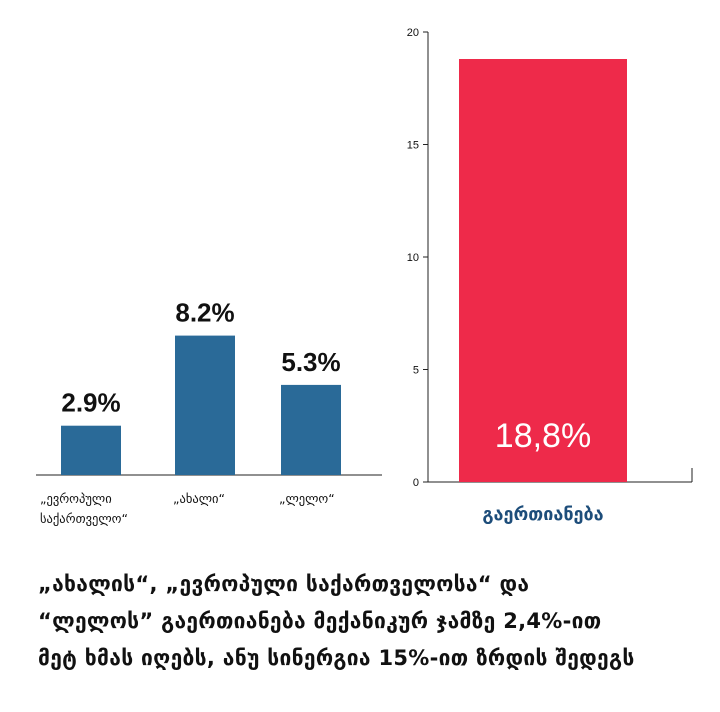 Image resolution: width=720 pixels, height=712 pixels. I want to click on y-tick-label-10: 10, so click(413, 258).